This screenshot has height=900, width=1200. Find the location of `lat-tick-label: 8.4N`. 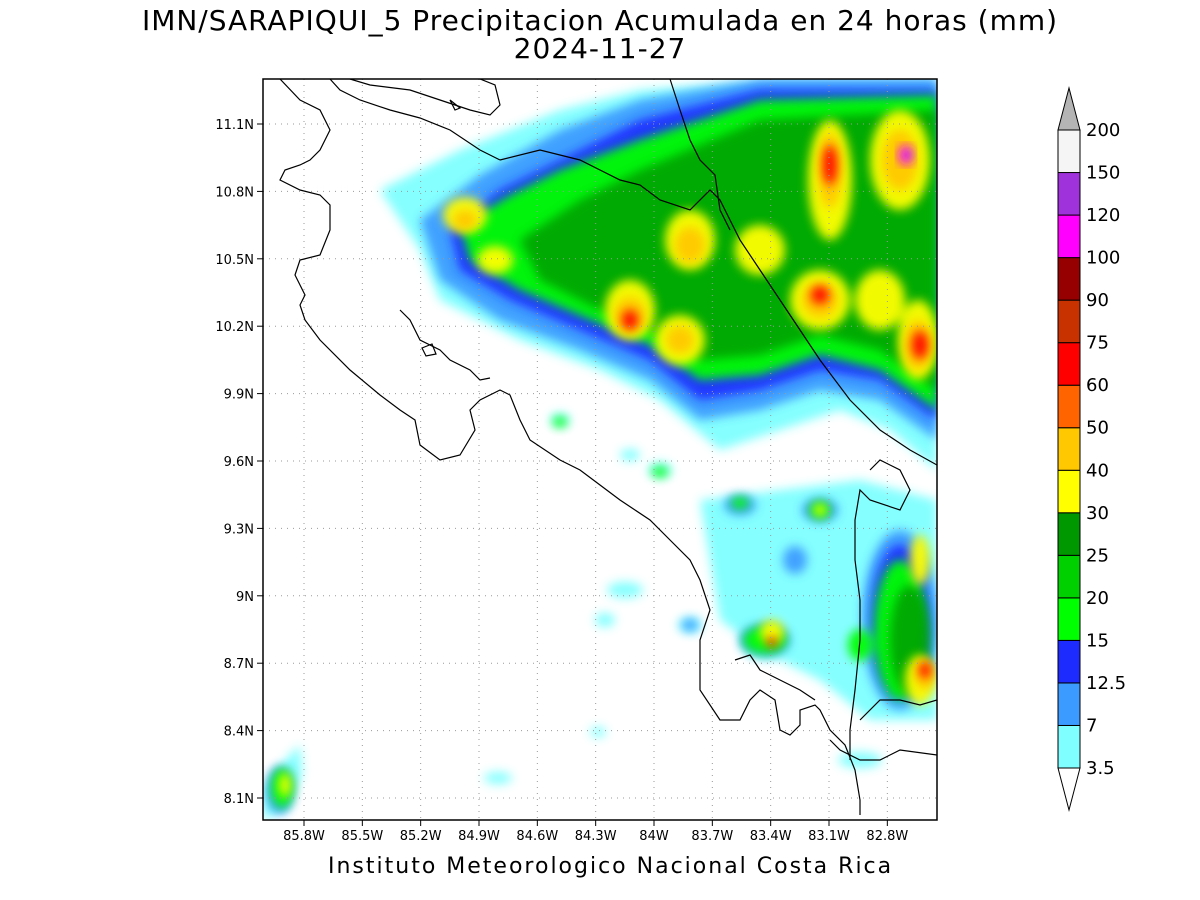

lat-tick-label: 8.4N is located at coordinates (239, 732).